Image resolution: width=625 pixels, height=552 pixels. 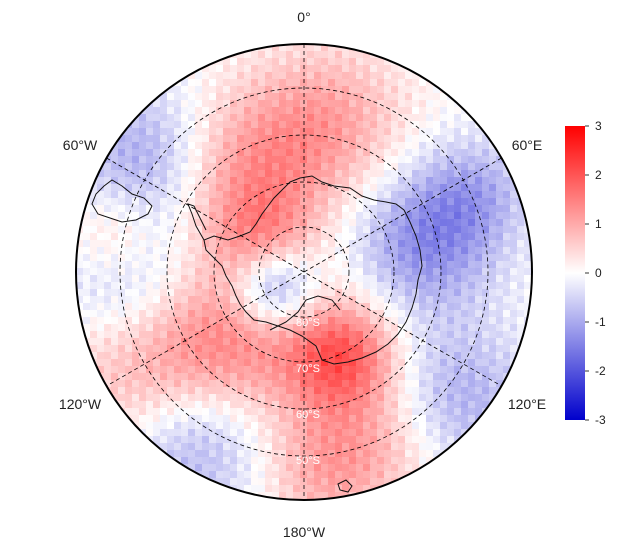 I want to click on lon-label-top: 0°, so click(x=303, y=17).